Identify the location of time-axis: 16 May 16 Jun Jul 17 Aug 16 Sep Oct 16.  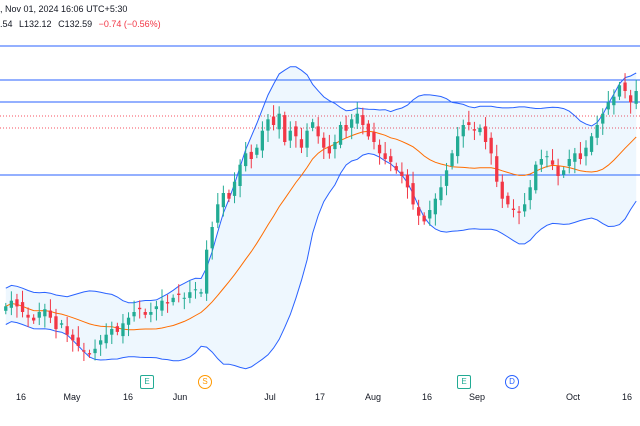
(320, 406).